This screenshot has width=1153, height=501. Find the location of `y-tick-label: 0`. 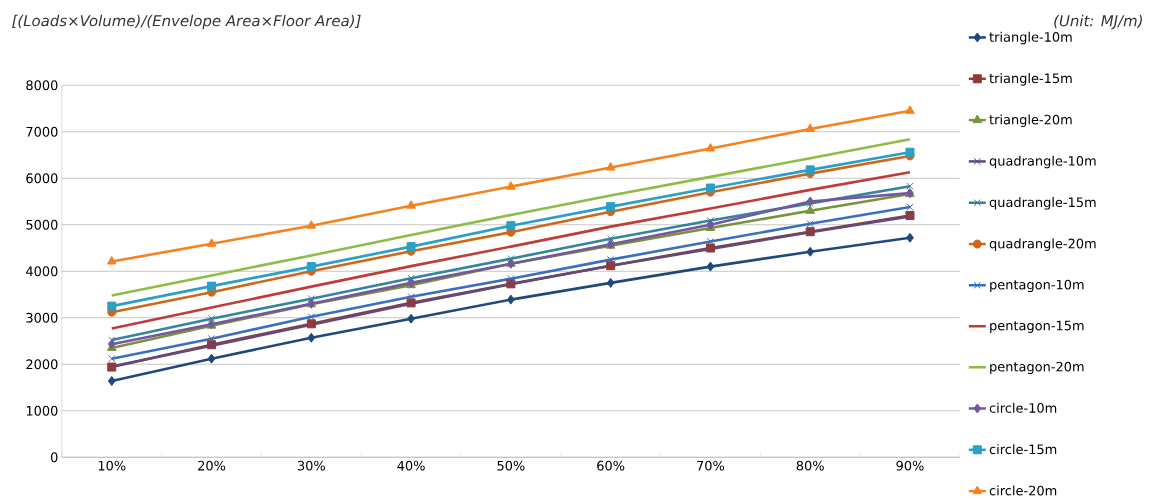

y-tick-label: 0 is located at coordinates (54, 457).